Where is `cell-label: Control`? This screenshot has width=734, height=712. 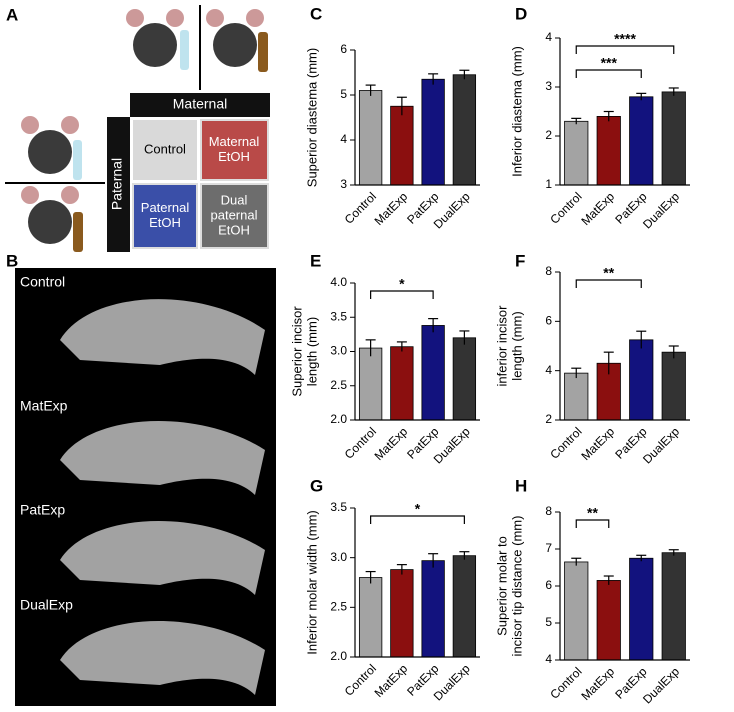
cell-label: Control is located at coordinates (165, 148).